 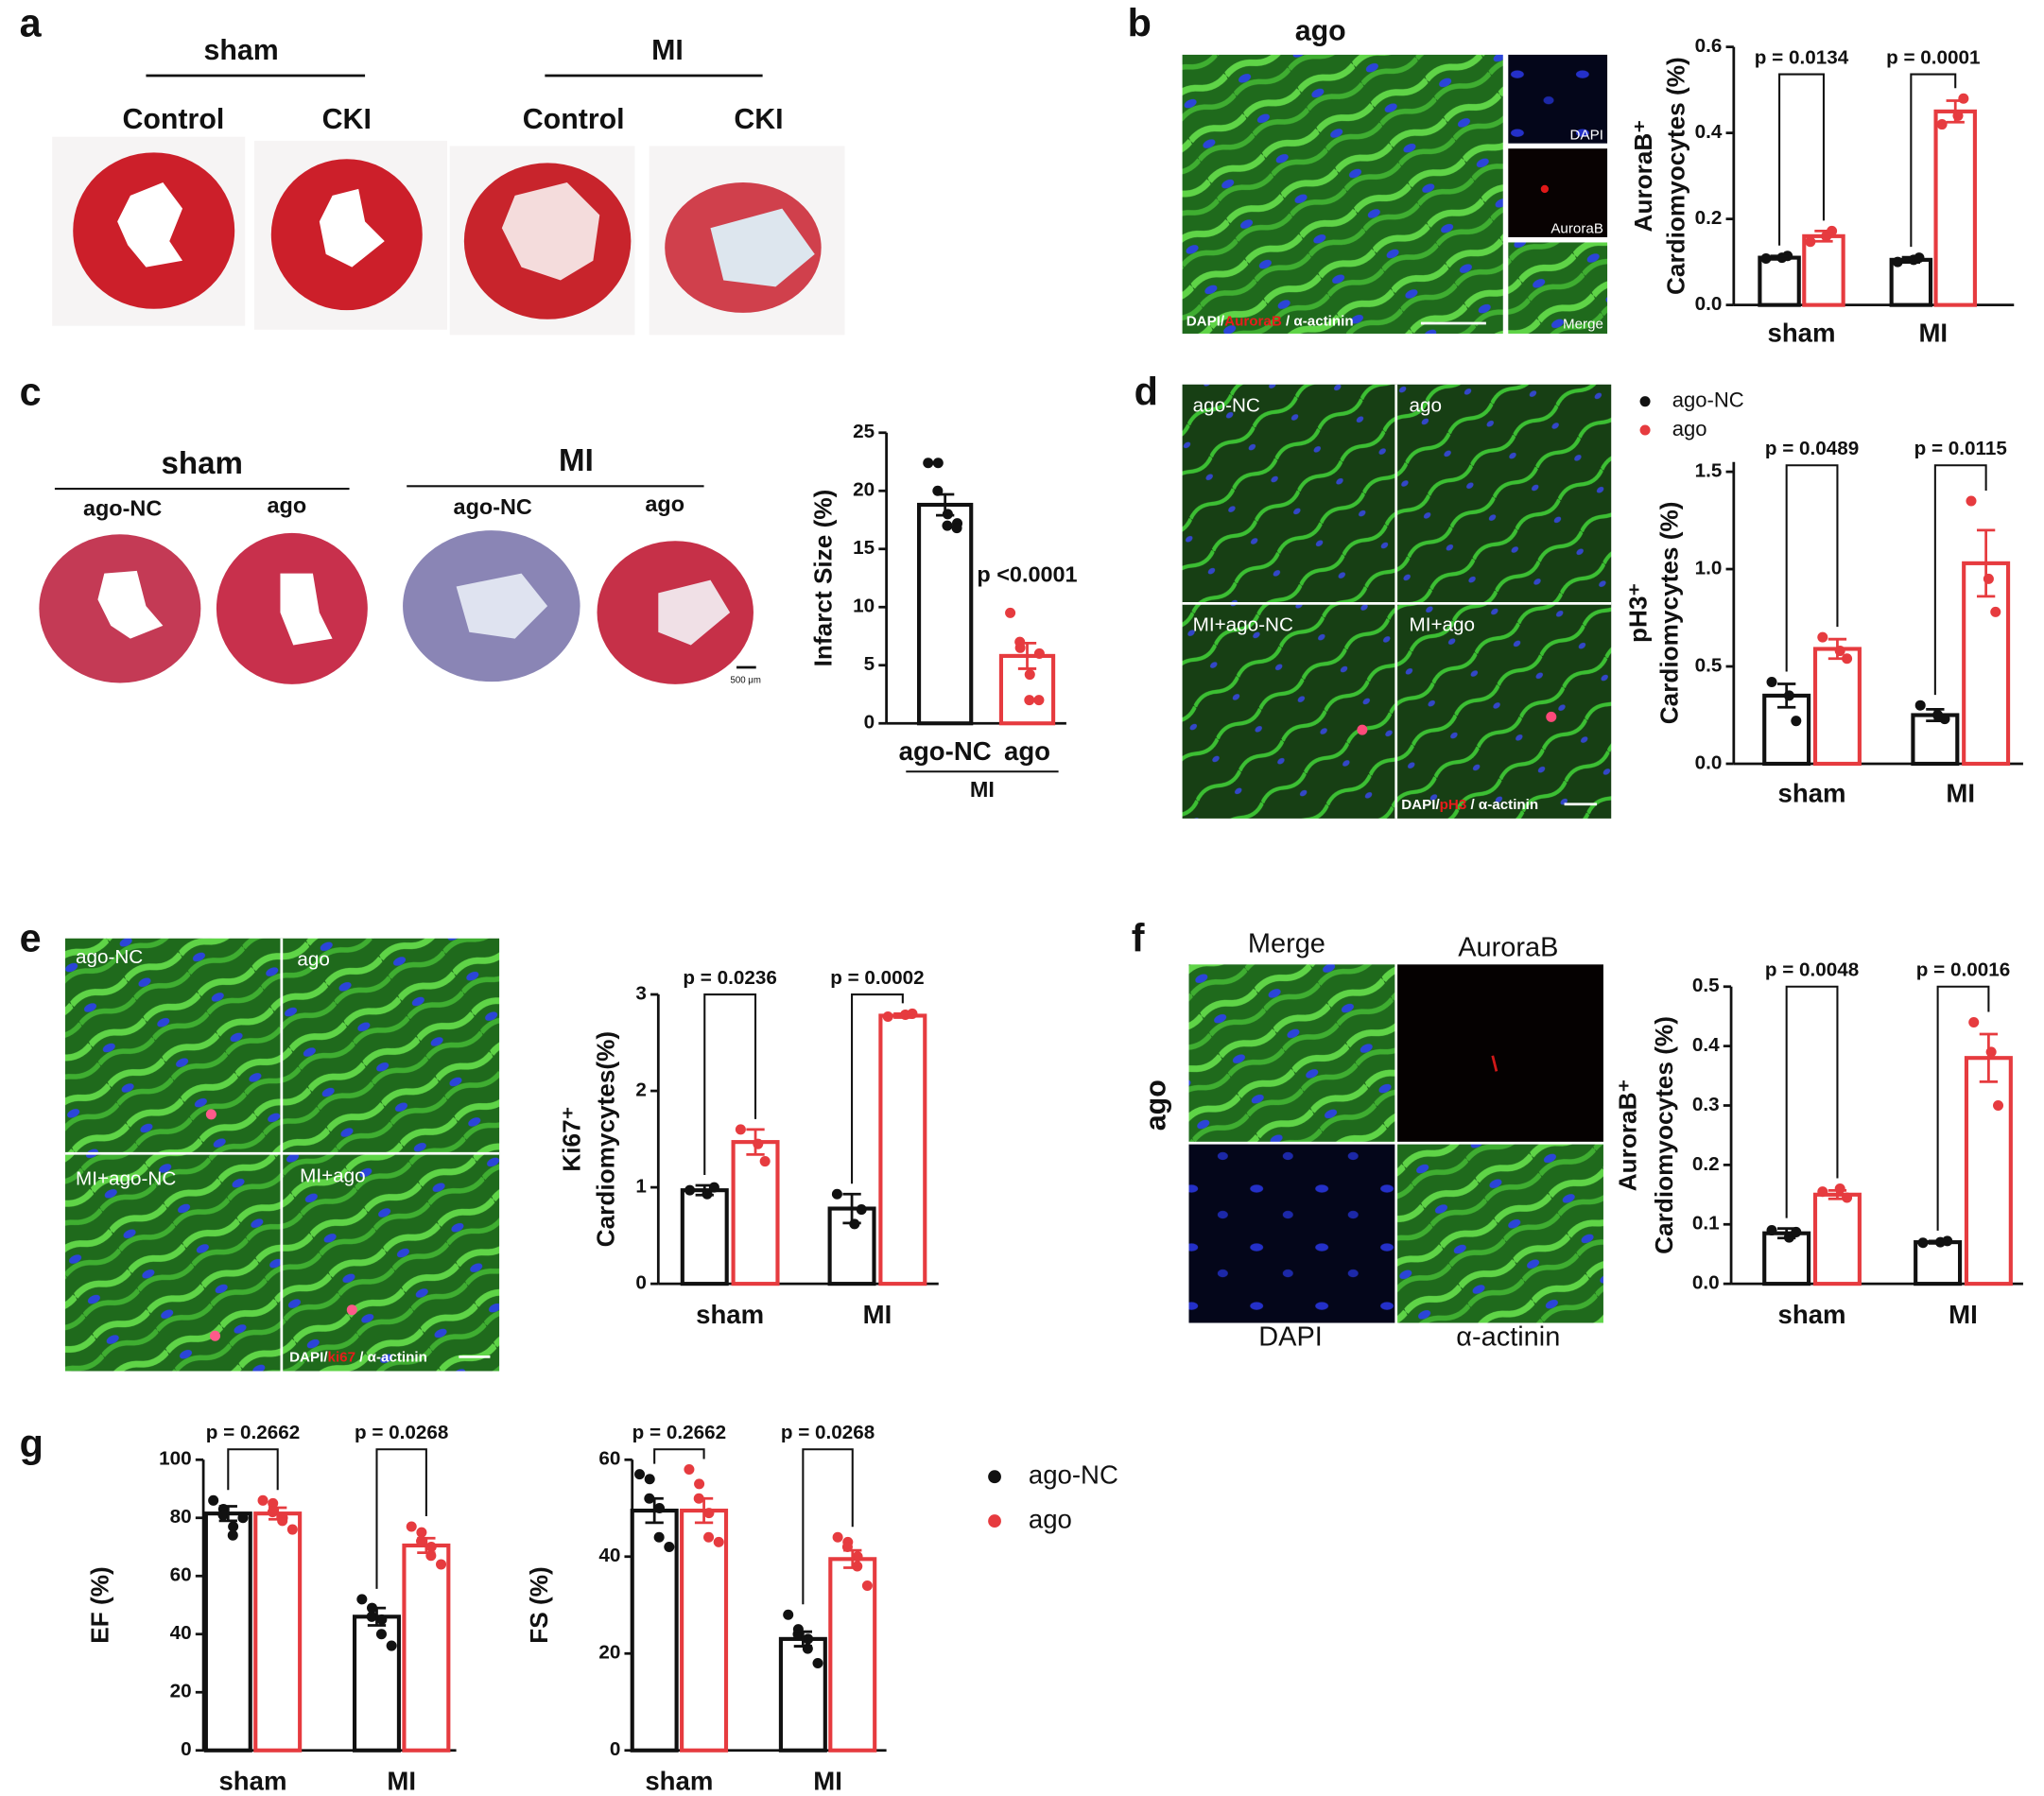 I want to click on panel-a: a sham MI Control CKI Control CKI, so click(x=432, y=168).